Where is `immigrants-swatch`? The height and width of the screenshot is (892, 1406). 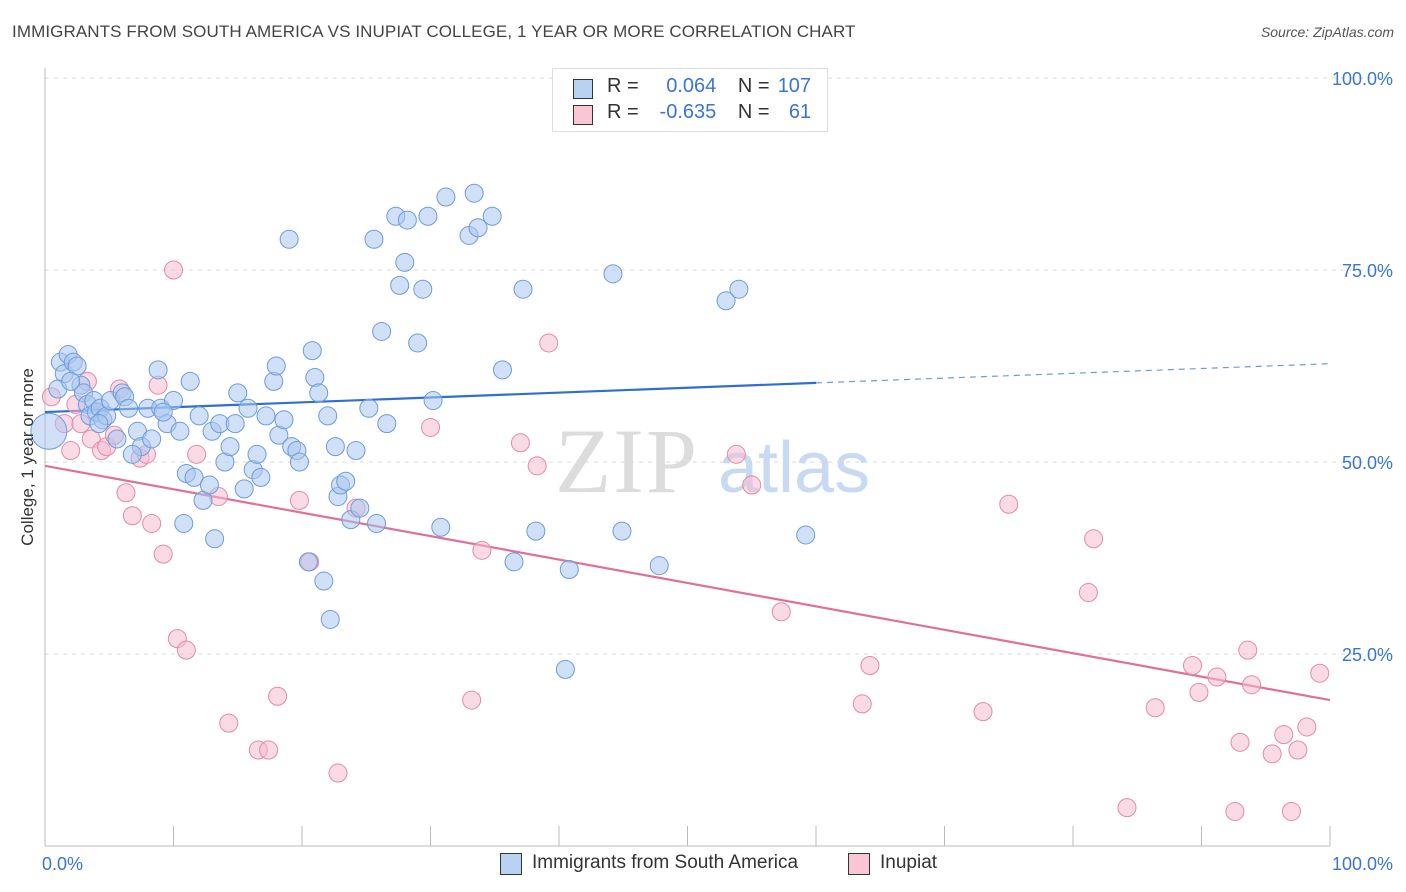
immigrants-swatch is located at coordinates (511, 864).